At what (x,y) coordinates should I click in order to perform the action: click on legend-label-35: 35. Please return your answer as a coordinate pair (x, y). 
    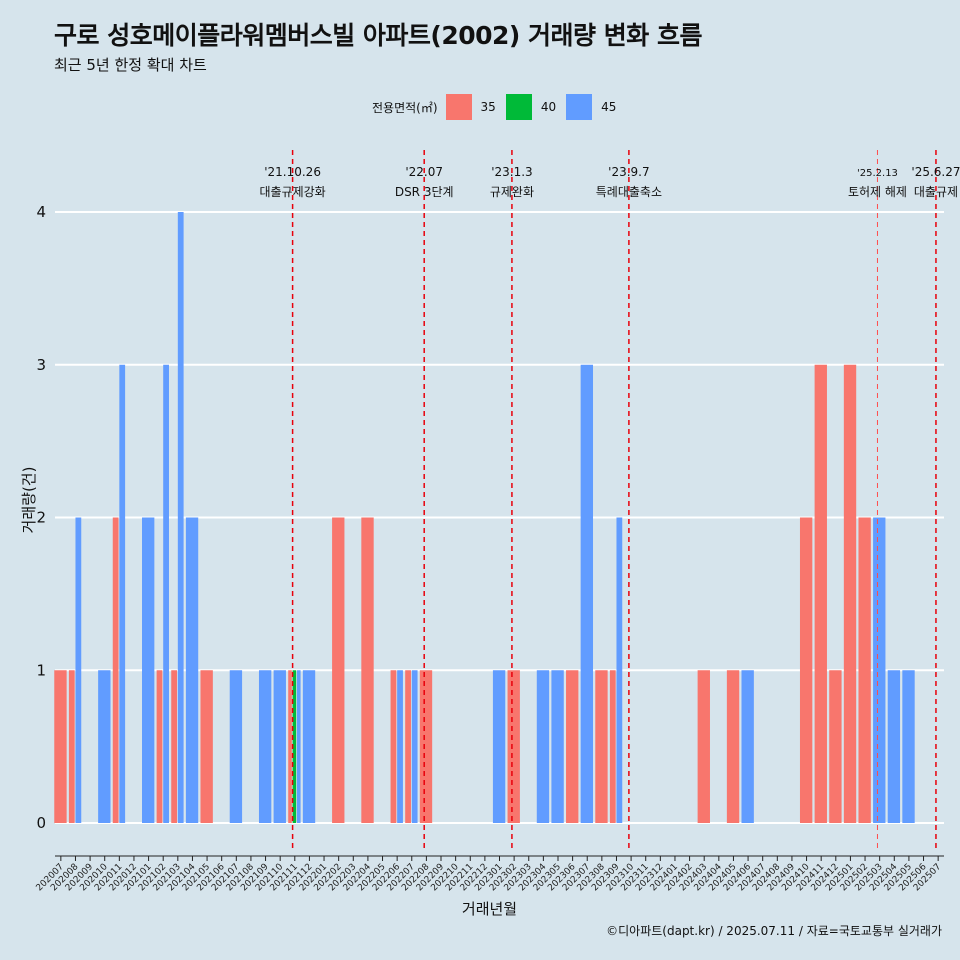
    Looking at the image, I should click on (488, 107).